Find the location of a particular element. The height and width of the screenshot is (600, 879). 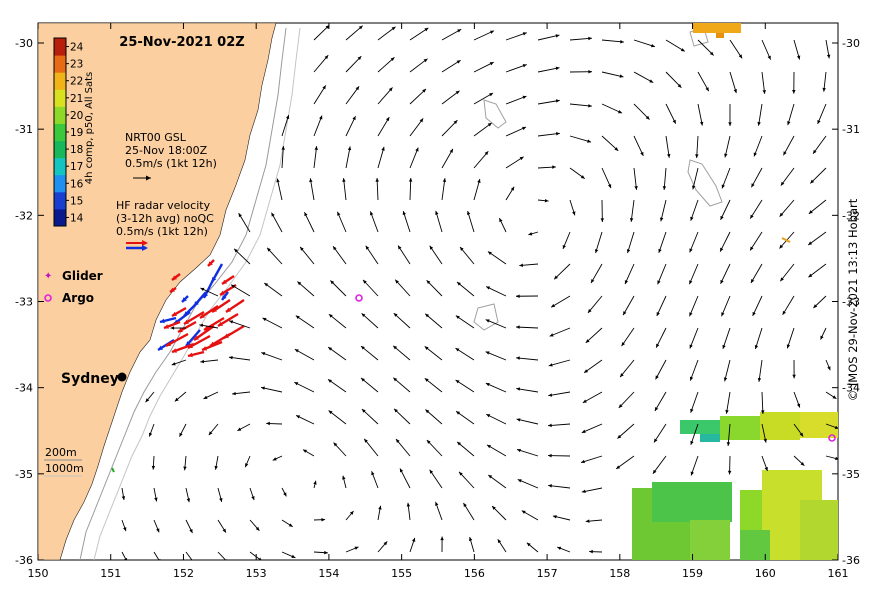

hf-scale-arrows is located at coordinates (137, 245).